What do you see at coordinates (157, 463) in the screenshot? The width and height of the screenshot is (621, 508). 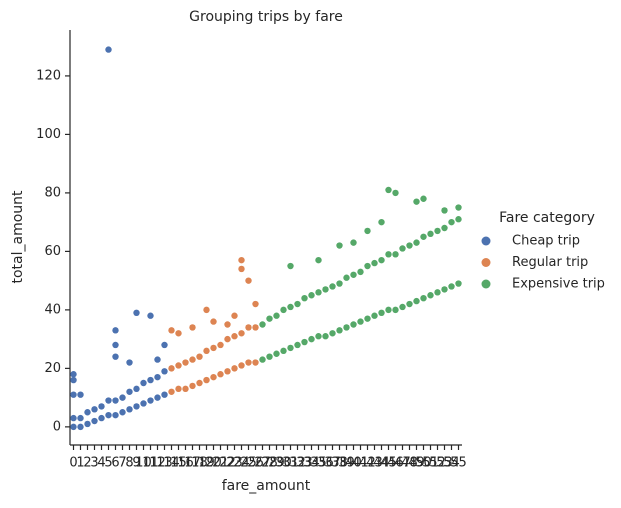 I see `x-tick-label: 12` at bounding box center [157, 463].